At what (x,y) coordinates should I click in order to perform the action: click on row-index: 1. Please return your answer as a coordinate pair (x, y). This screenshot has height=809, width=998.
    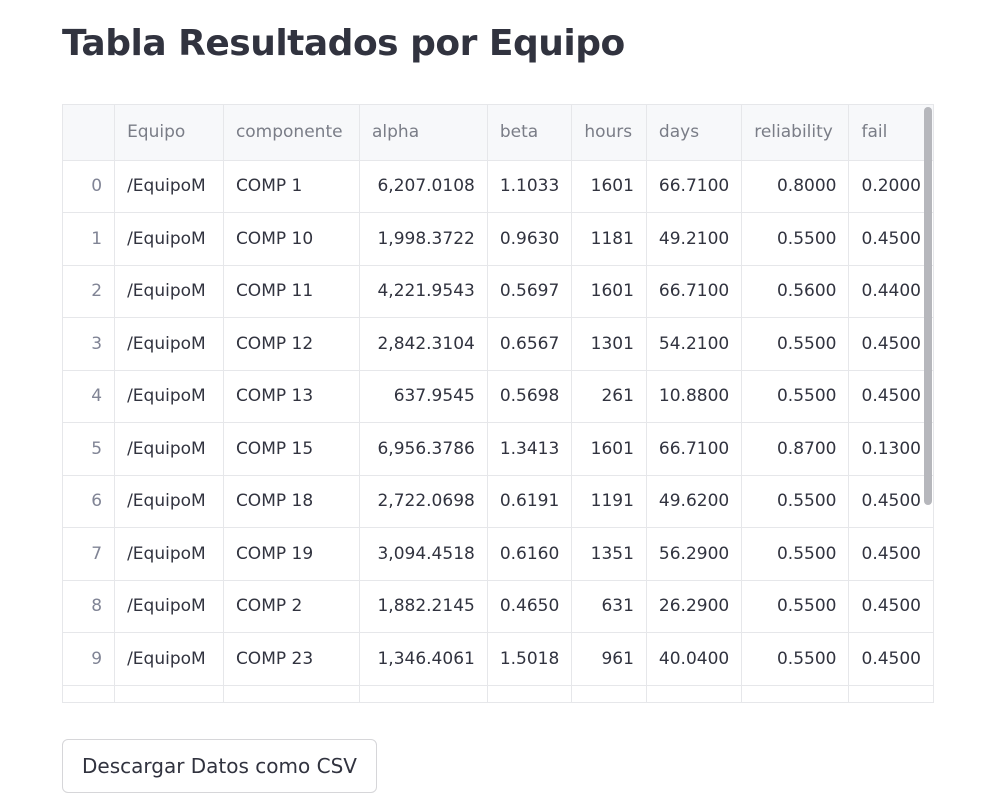
    Looking at the image, I should click on (89, 239).